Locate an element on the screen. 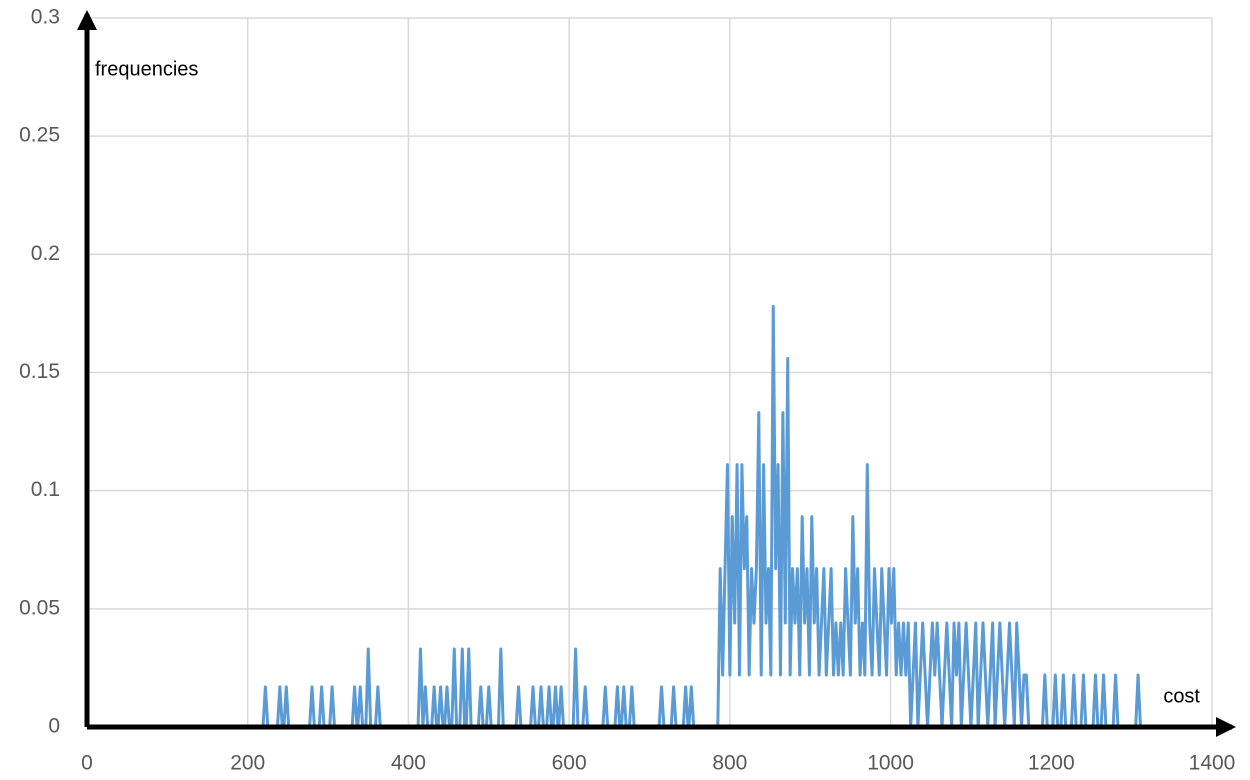 The width and height of the screenshot is (1250, 780). x-tick-label: 1400 is located at coordinates (1212, 763).